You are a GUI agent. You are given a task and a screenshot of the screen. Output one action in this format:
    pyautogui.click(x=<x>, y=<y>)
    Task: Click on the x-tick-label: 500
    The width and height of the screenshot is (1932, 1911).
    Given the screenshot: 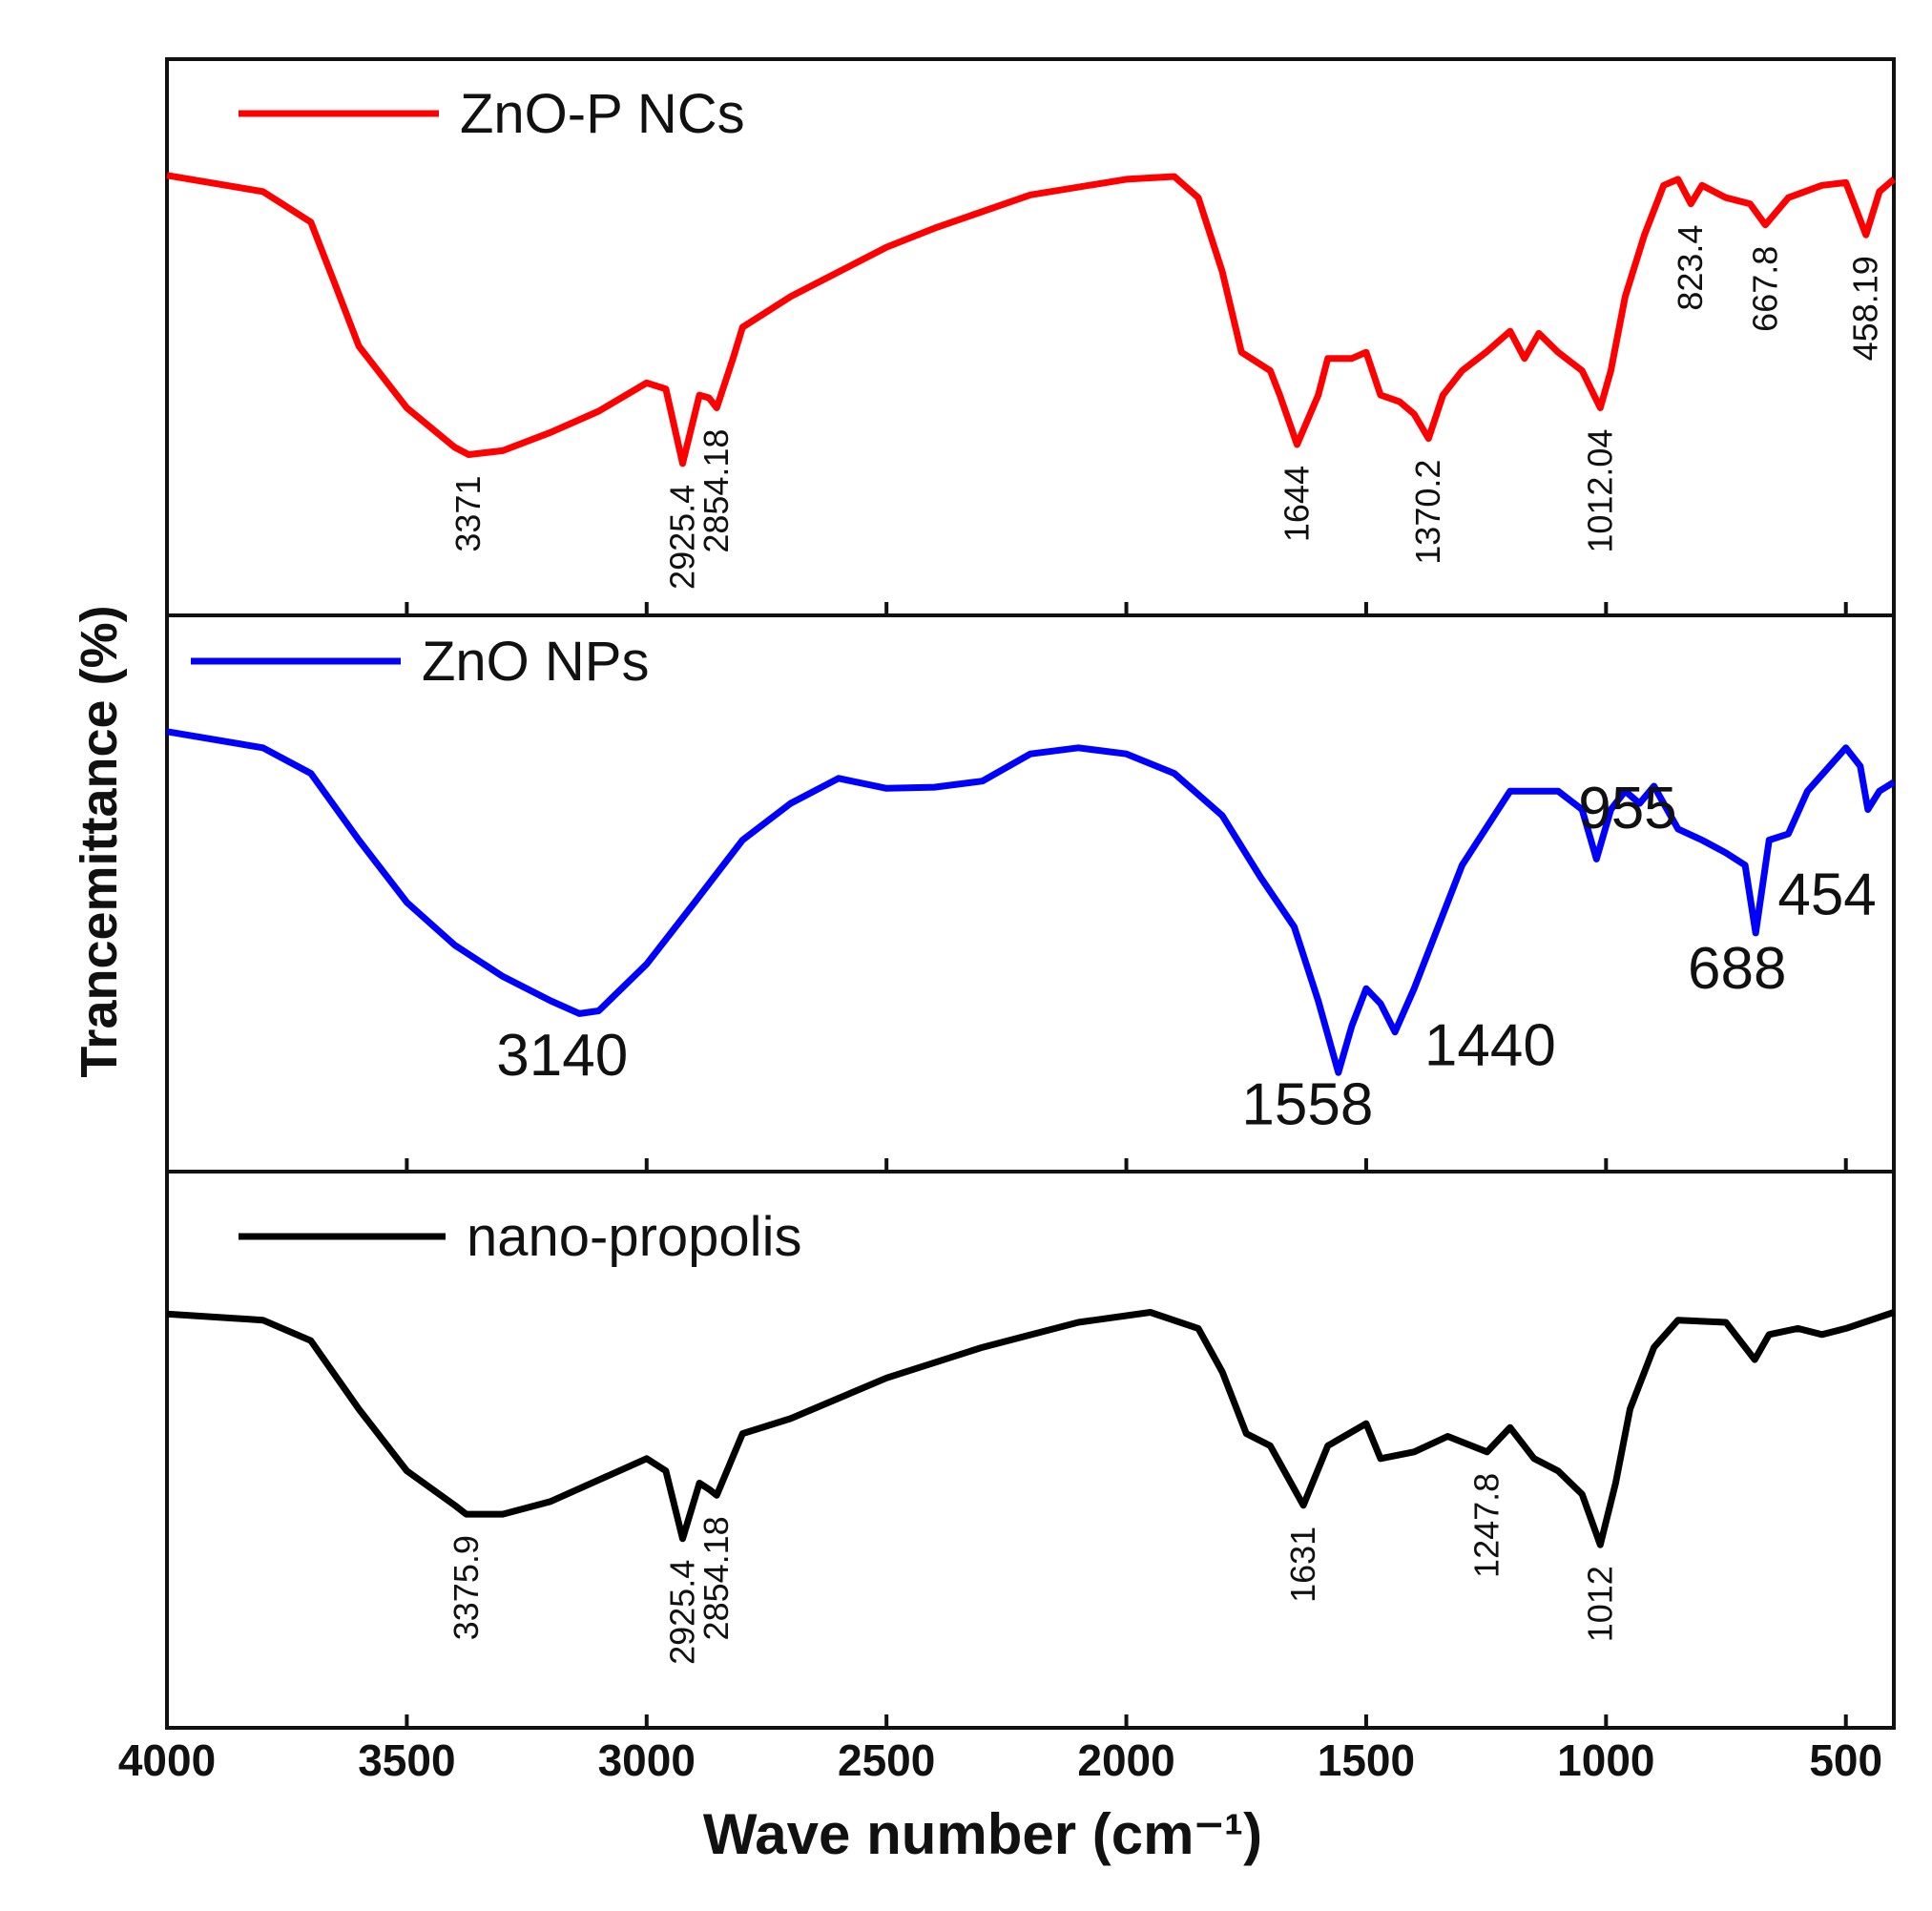 What is the action you would take?
    pyautogui.click(x=1845, y=1760)
    